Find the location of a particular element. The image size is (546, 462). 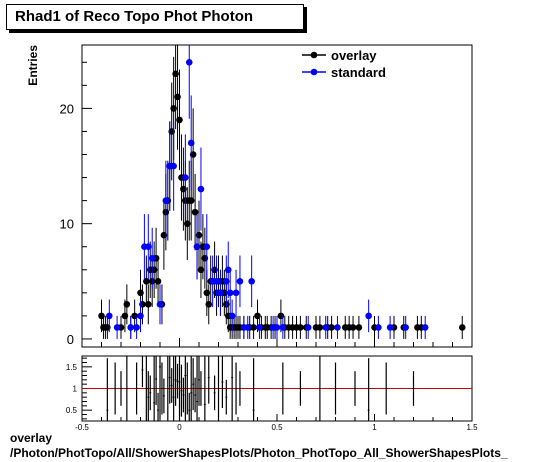

ratio-y-tick-label: 0.5 is located at coordinates (72, 410).